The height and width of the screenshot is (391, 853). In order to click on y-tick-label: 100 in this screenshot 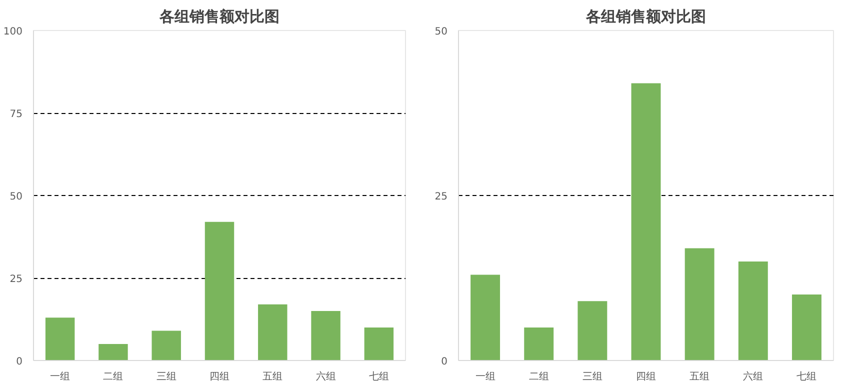, I will do `click(13, 32)`.